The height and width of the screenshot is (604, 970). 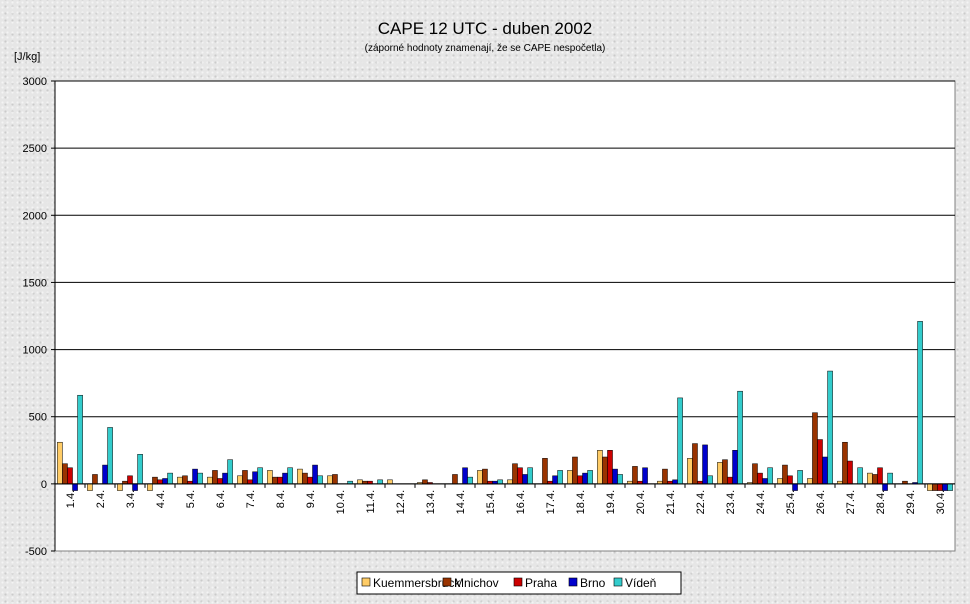 What do you see at coordinates (485, 28) in the screenshot?
I see `chart-title: CAPE 12 UTC - duben 2002` at bounding box center [485, 28].